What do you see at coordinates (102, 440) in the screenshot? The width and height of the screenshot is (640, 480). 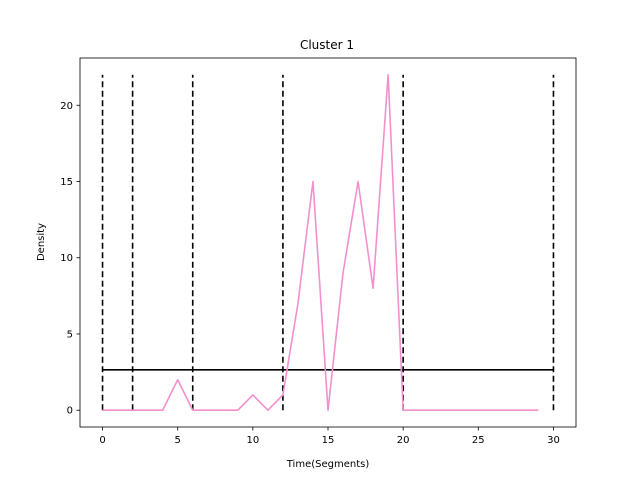 I see `x-tick-label: 0` at bounding box center [102, 440].